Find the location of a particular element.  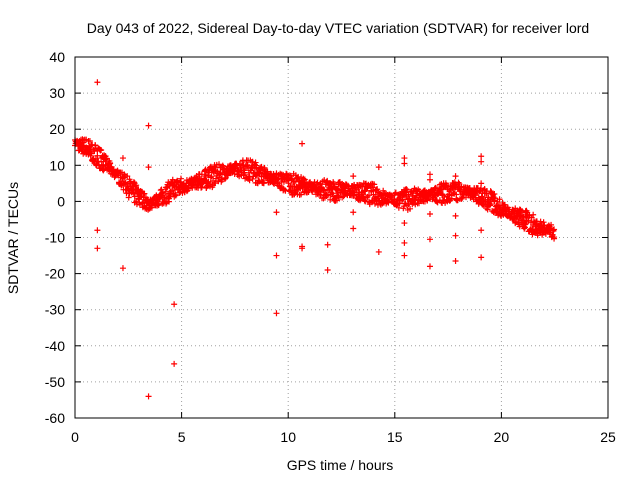

x-tick-label: 10 is located at coordinates (288, 437).